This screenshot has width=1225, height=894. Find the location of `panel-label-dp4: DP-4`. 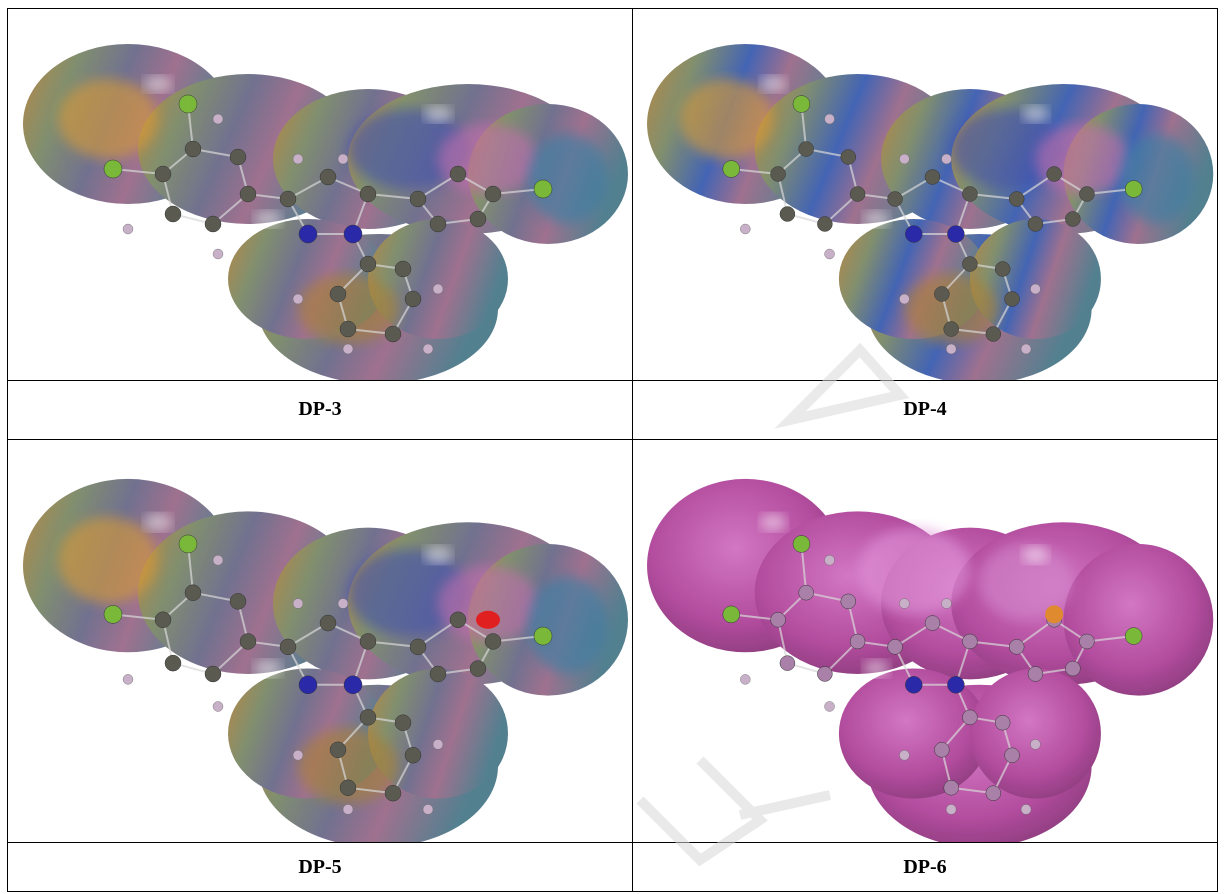

panel-label-dp4: DP-4 is located at coordinates (925, 409).